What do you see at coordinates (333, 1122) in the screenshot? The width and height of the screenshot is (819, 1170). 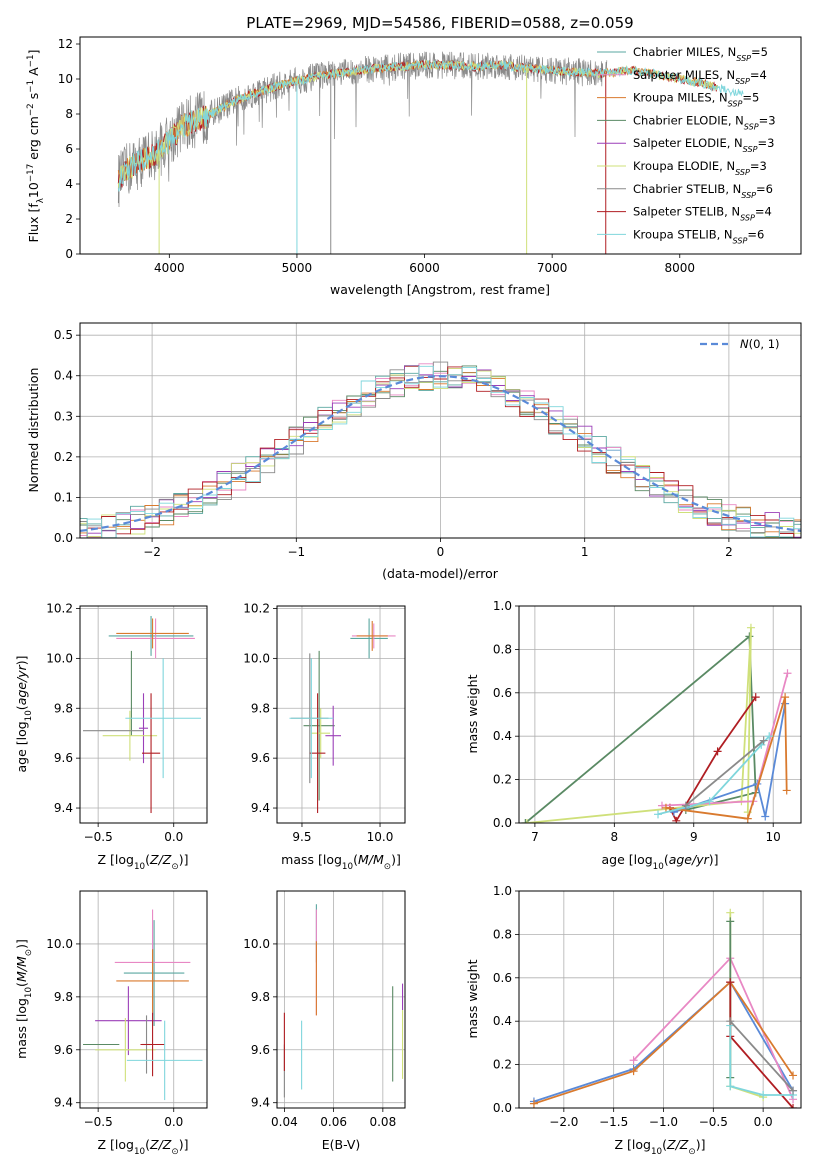 I see `x-tick-label: 0.06` at bounding box center [333, 1122].